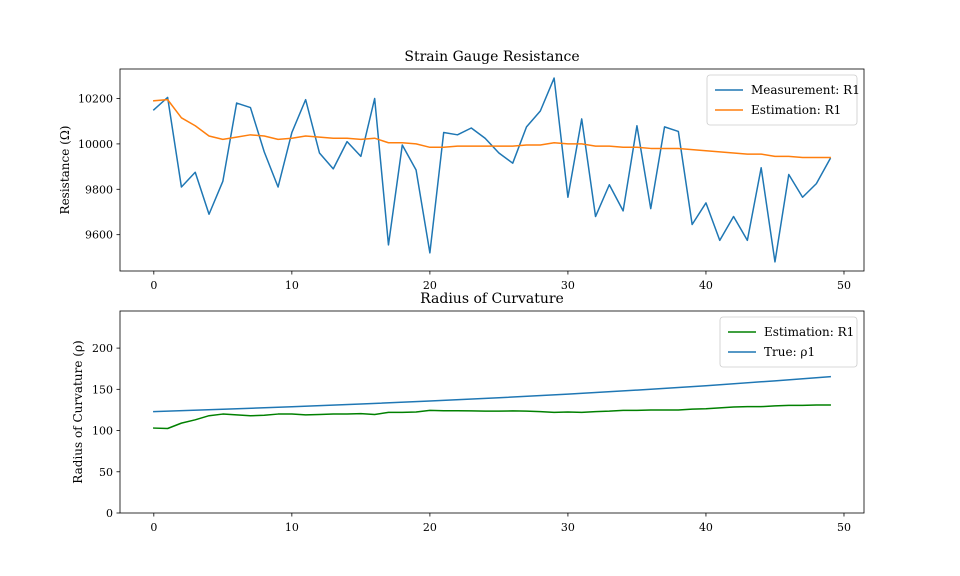  Describe the element at coordinates (789, 352) in the screenshot. I see `legend-label-2: True: ρ1` at that location.